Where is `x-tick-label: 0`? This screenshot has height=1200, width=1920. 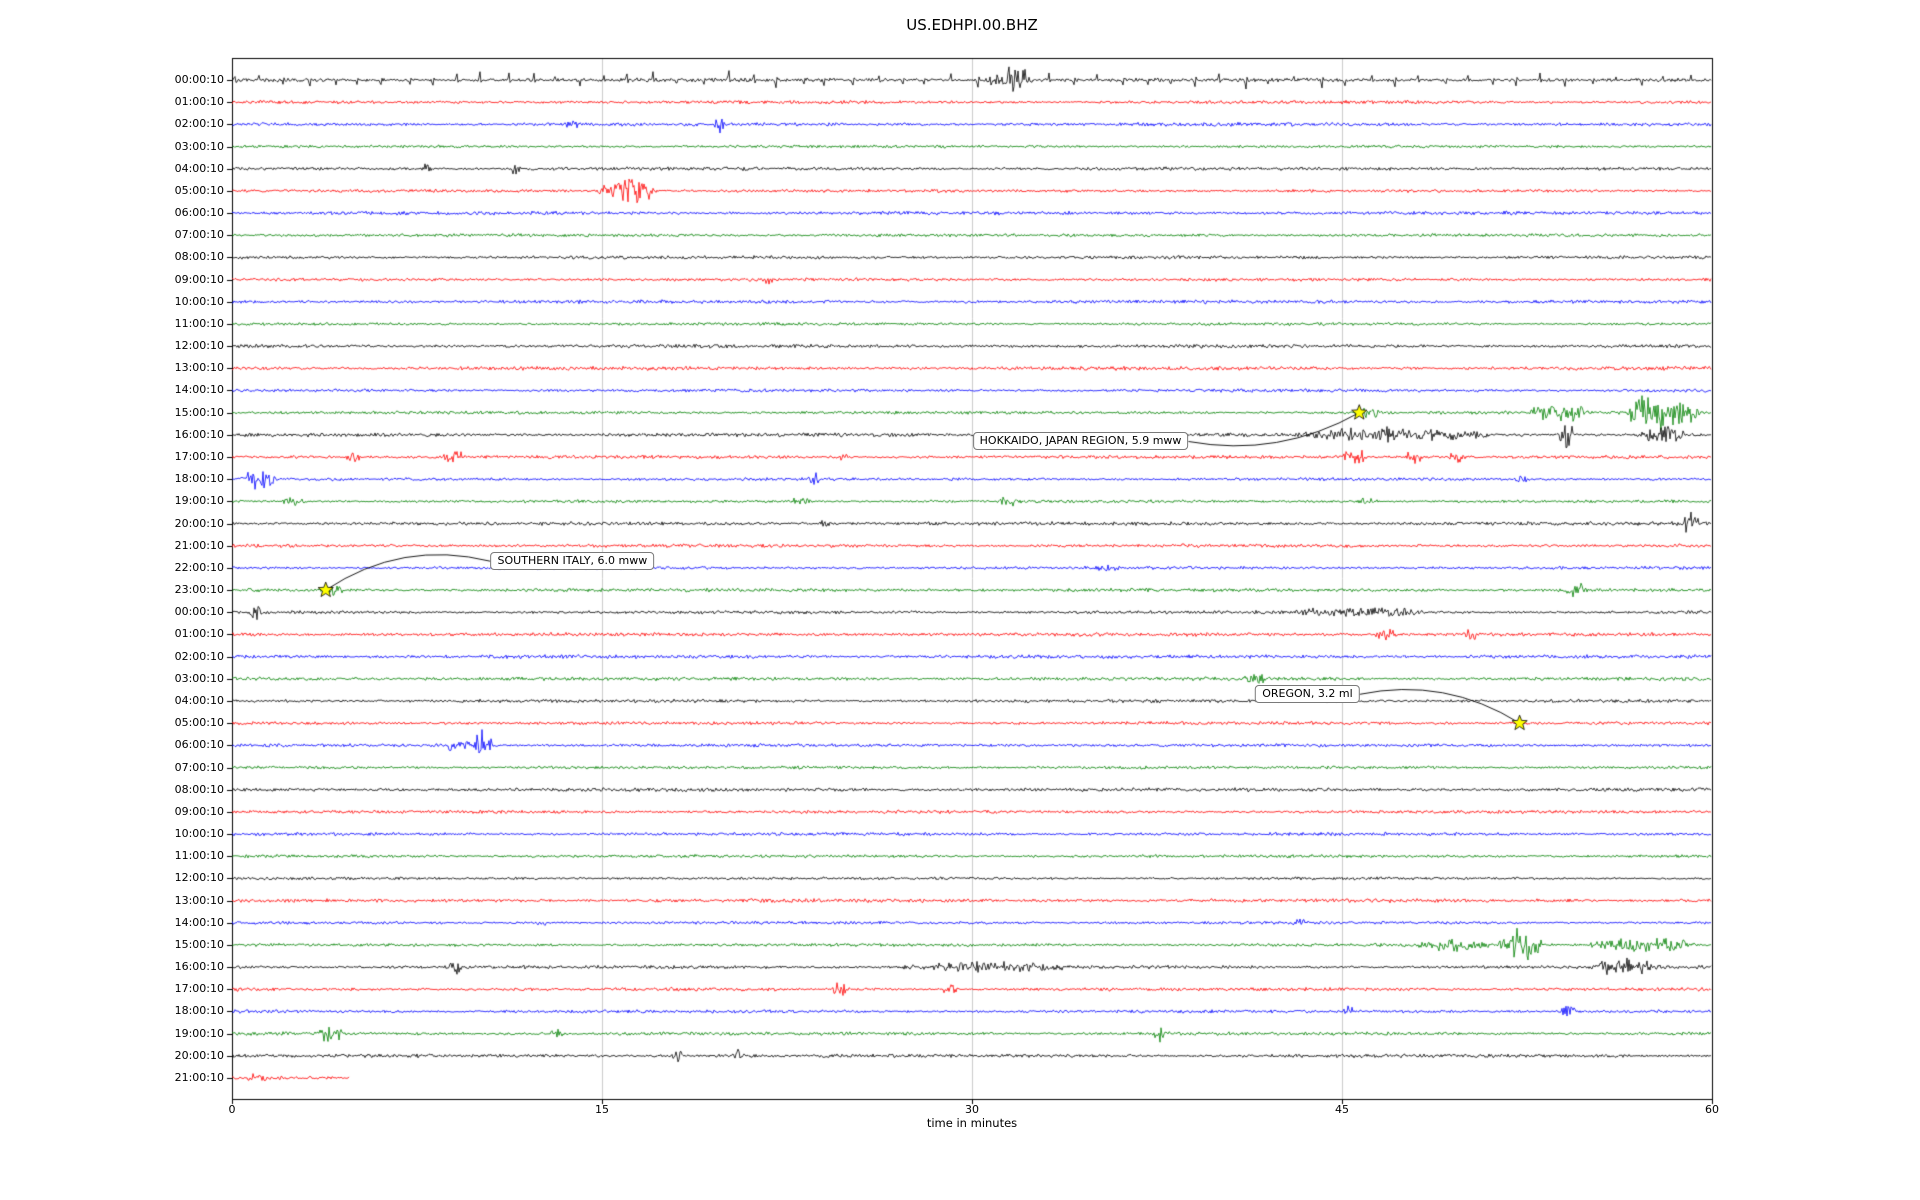
x-tick-label: 0 is located at coordinates (232, 1109).